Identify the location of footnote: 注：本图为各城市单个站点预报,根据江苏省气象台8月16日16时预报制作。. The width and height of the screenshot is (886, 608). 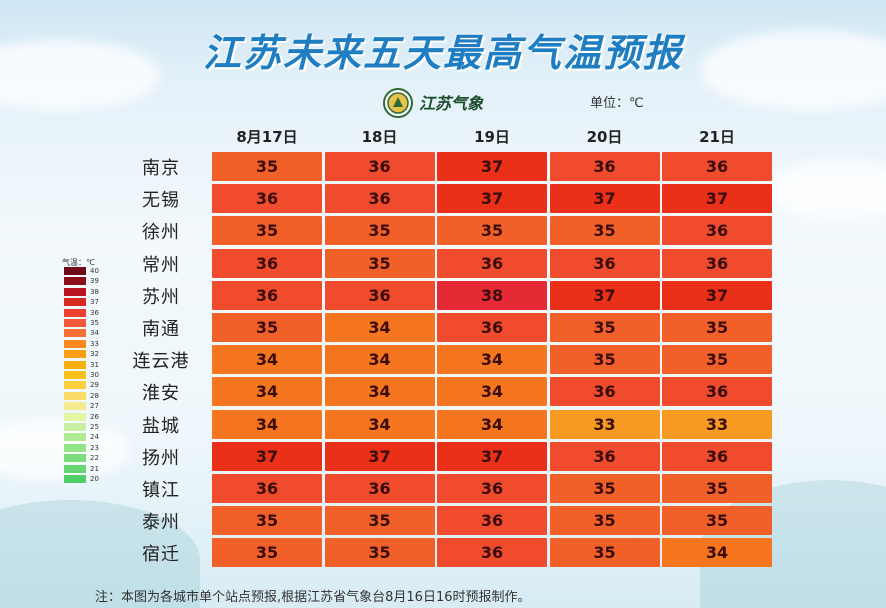
(313, 597).